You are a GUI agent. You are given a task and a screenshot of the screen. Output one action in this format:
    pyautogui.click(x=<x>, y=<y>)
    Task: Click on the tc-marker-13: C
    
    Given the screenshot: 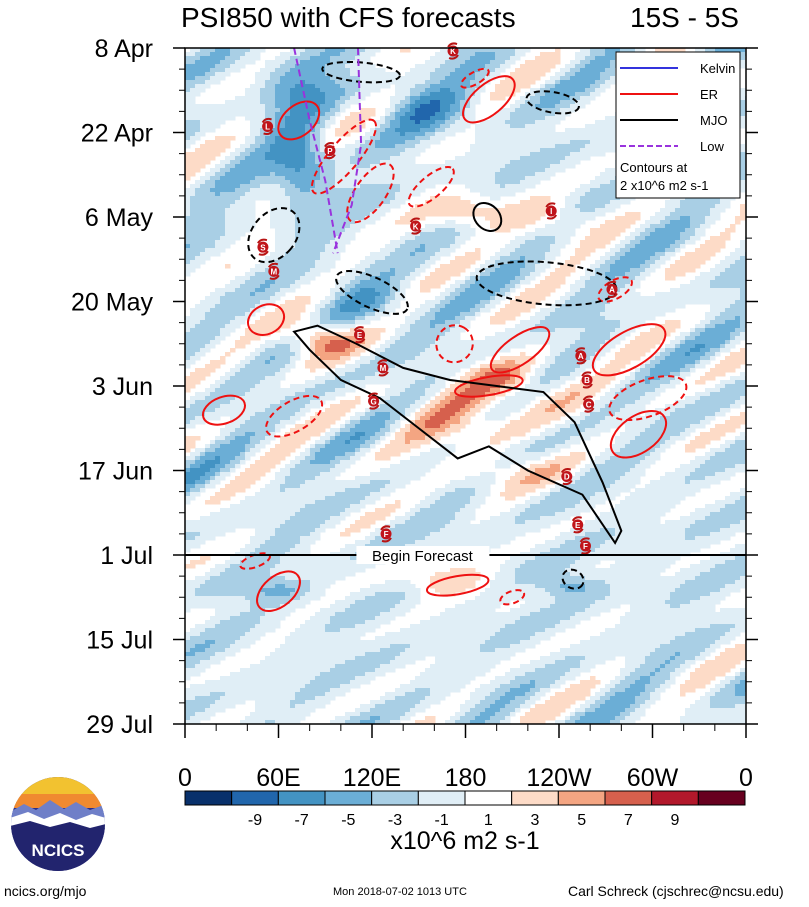 What is the action you would take?
    pyautogui.click(x=588, y=404)
    